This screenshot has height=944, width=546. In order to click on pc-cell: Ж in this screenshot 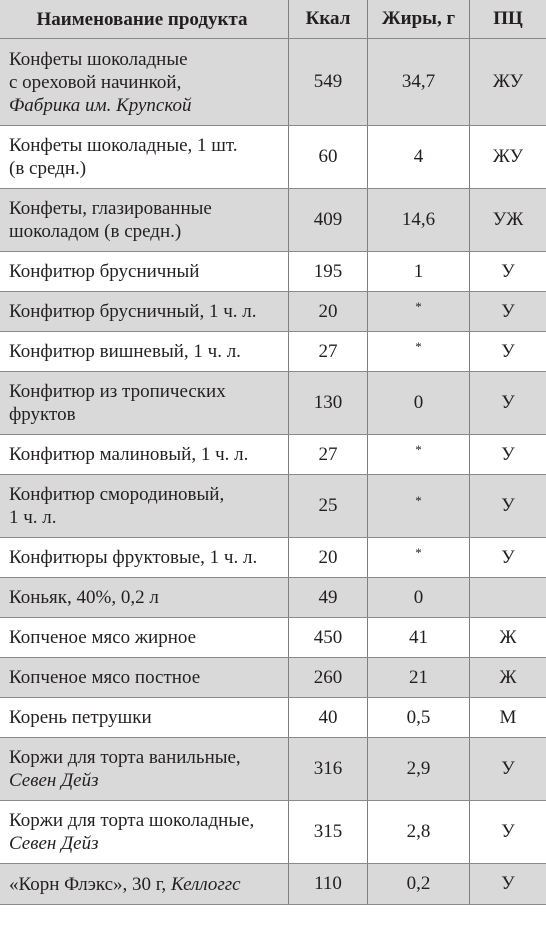, I will do `click(508, 677)`.